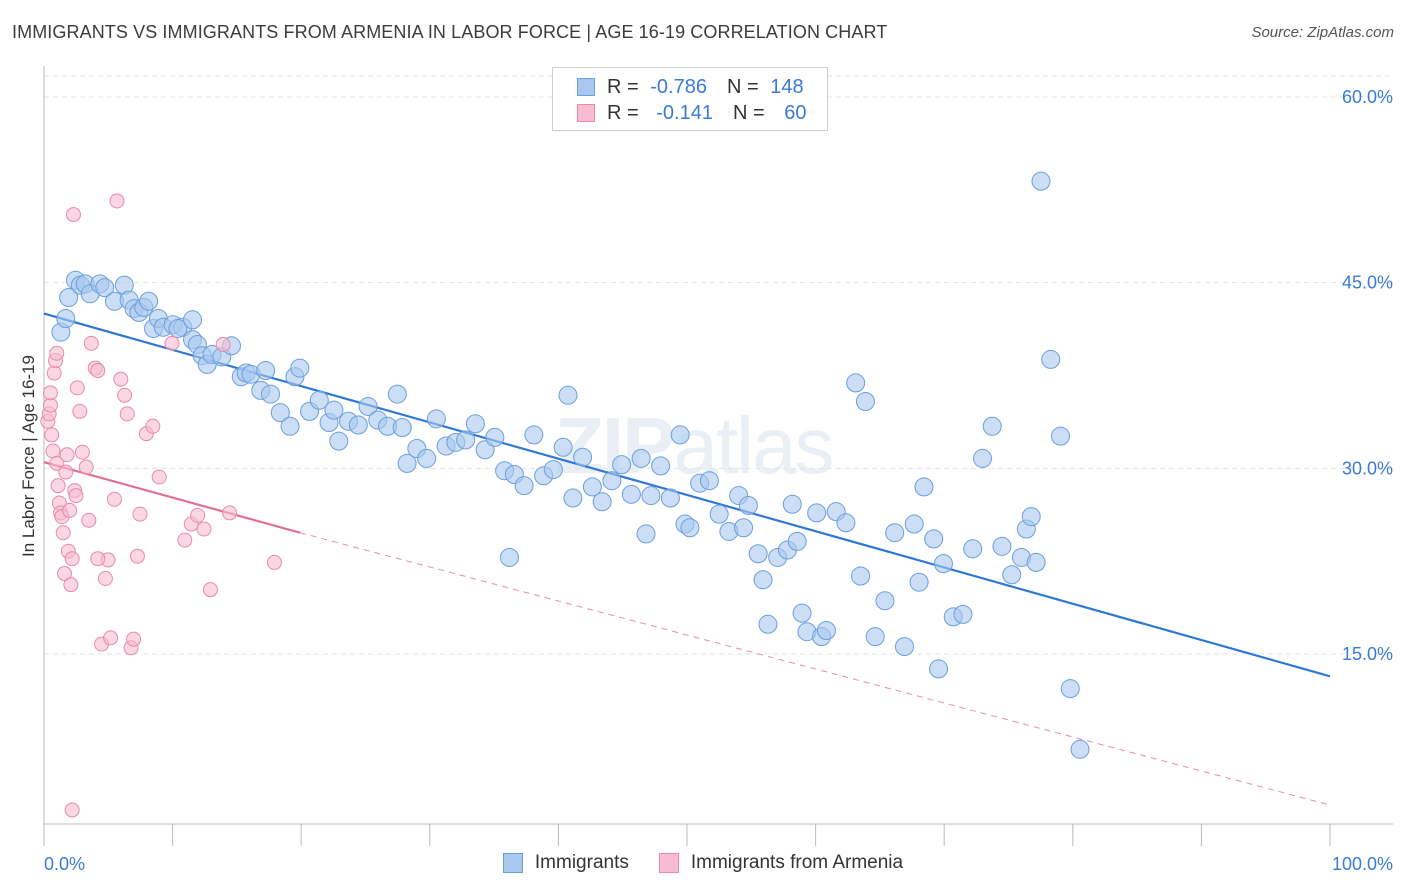 The height and width of the screenshot is (892, 1406). I want to click on legend-n-value: 60, so click(795, 112).